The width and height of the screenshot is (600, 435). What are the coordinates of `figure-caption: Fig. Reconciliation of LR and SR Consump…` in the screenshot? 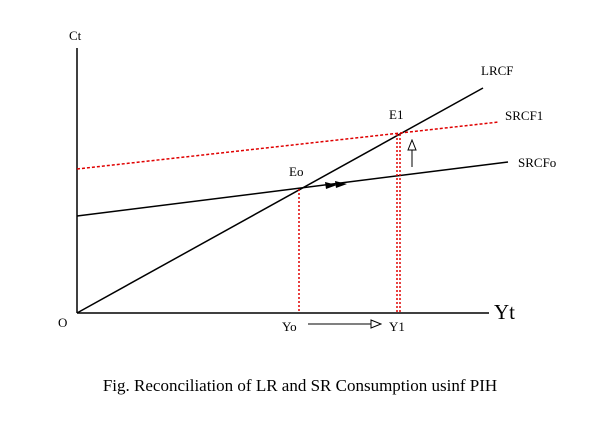 It's located at (300, 385).